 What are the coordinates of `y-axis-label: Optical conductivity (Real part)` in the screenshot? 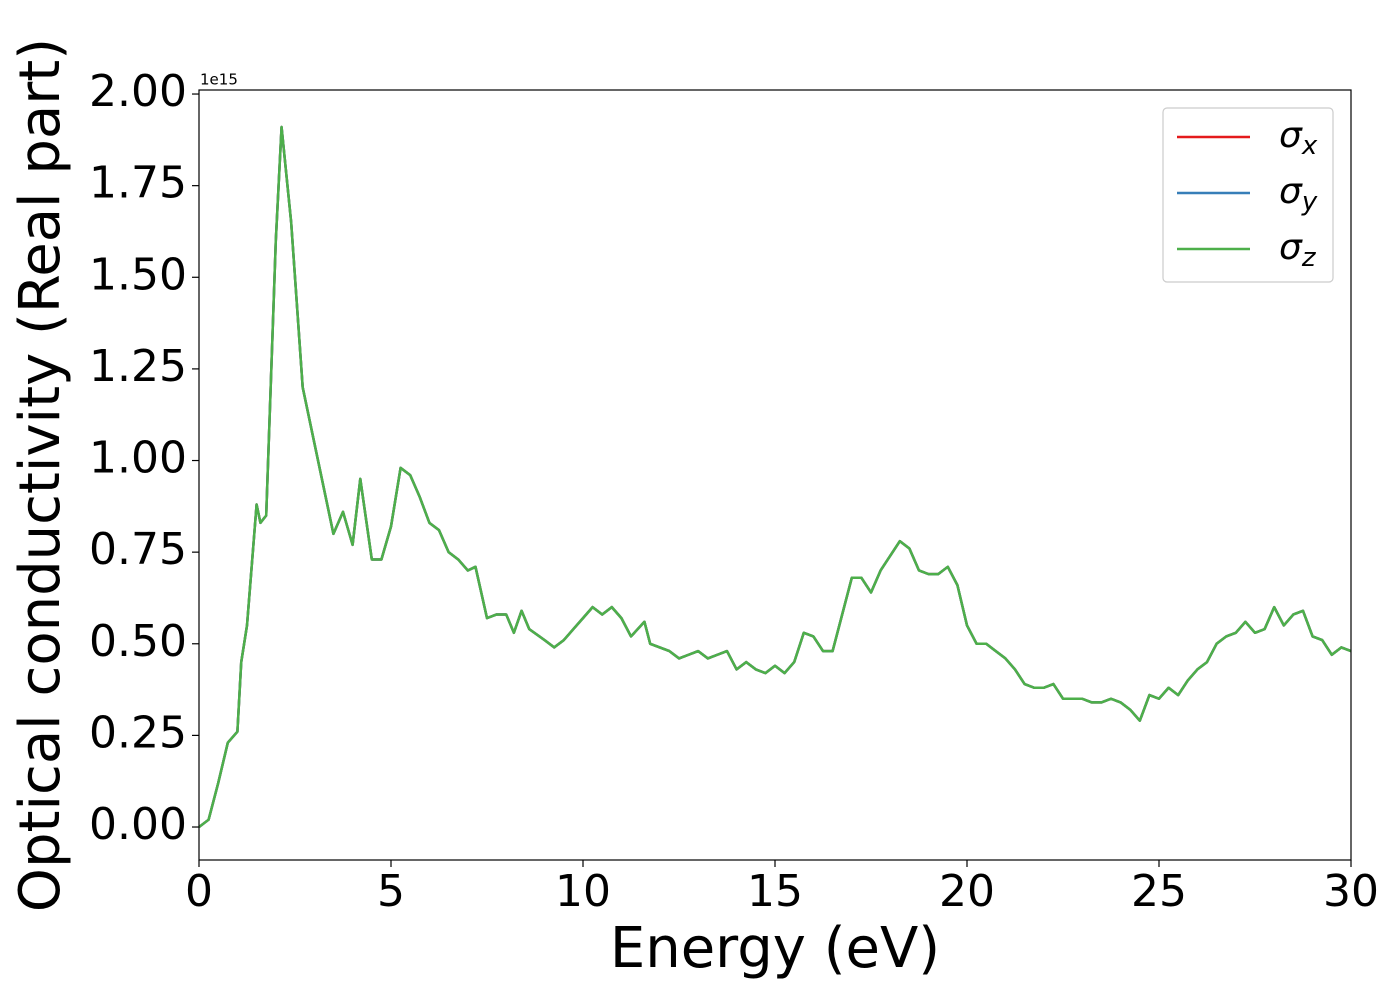 It's located at (40, 475).